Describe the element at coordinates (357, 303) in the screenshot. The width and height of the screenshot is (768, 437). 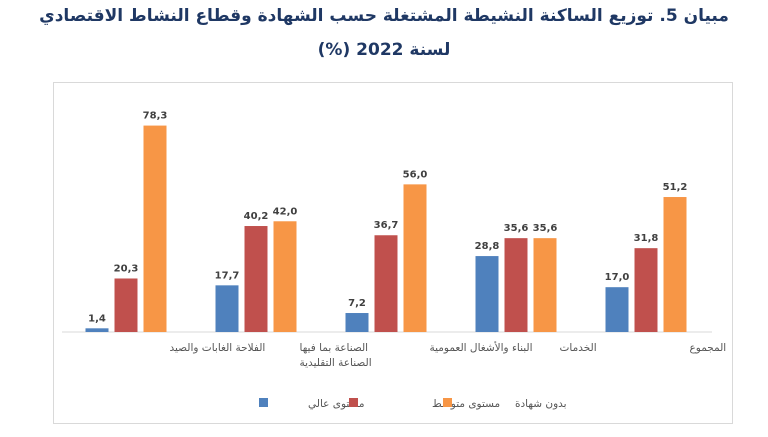
I see `data-label-2-0: 7,2` at that location.